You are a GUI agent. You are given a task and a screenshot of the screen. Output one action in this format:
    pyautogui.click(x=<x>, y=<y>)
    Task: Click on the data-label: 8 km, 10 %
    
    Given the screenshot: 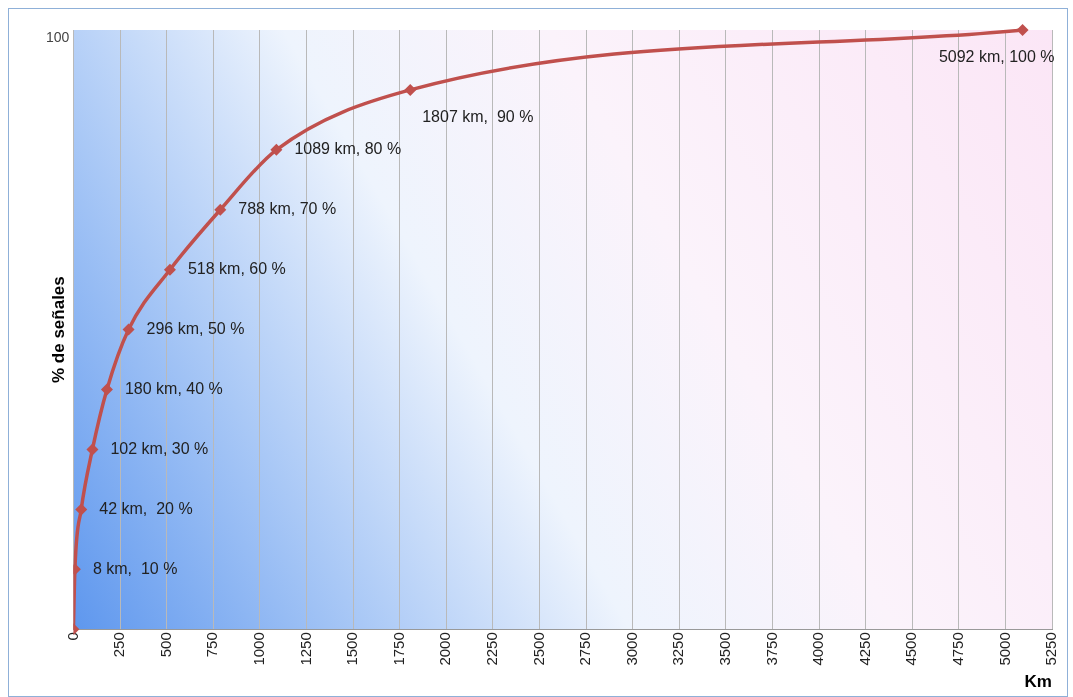 What is the action you would take?
    pyautogui.click(x=135, y=568)
    